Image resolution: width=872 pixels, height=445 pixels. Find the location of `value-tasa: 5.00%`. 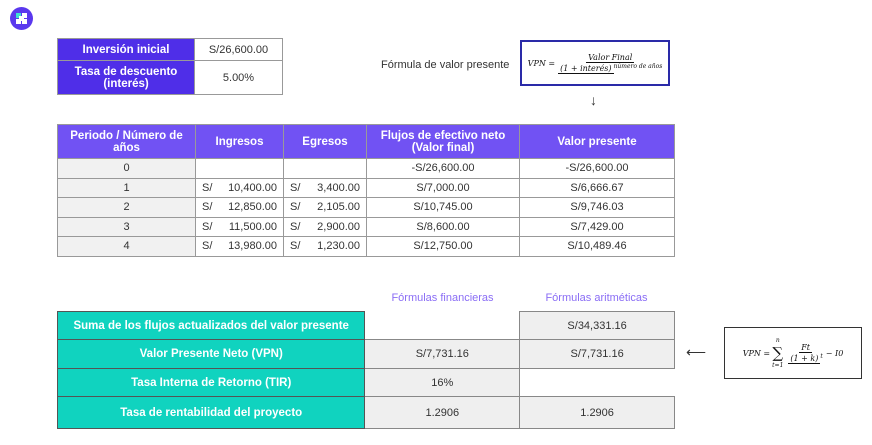

value-tasa: 5.00% is located at coordinates (238, 77).